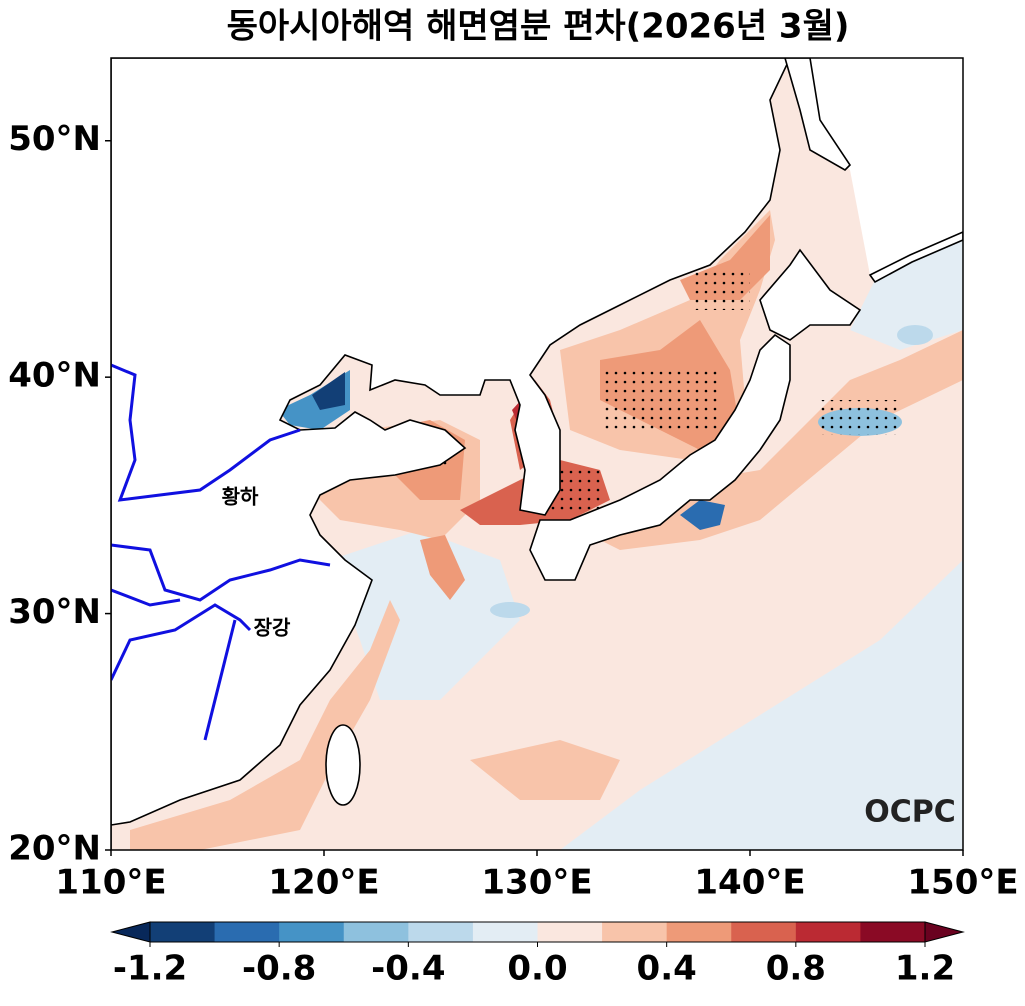 The width and height of the screenshot is (1025, 1006). I want to click on y-tick-label: 50°N, so click(54, 139).